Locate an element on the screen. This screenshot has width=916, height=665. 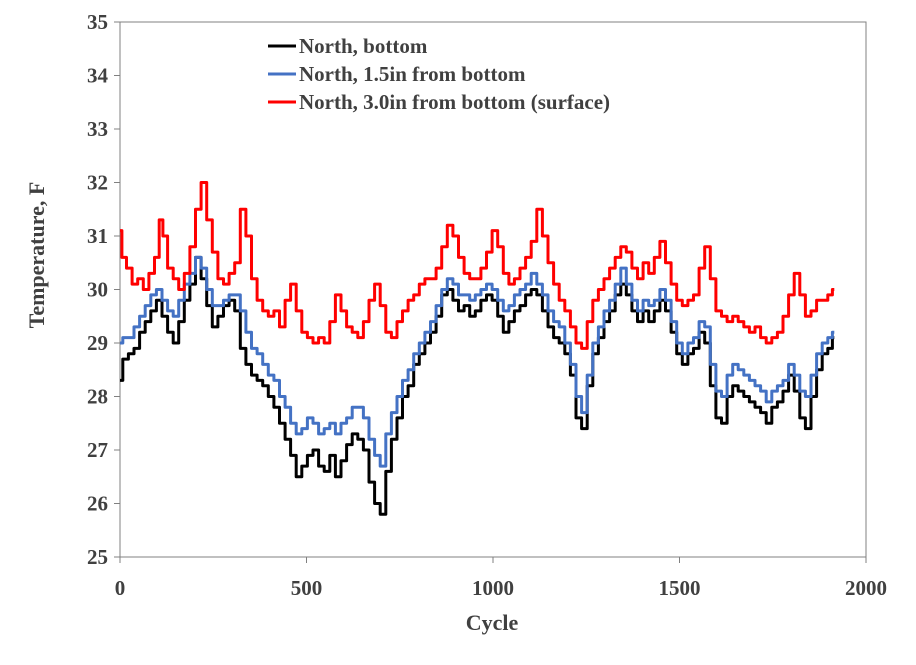
x-axis-ticks: 0 500 1000 1500 2000 is located at coordinates (501, 578).